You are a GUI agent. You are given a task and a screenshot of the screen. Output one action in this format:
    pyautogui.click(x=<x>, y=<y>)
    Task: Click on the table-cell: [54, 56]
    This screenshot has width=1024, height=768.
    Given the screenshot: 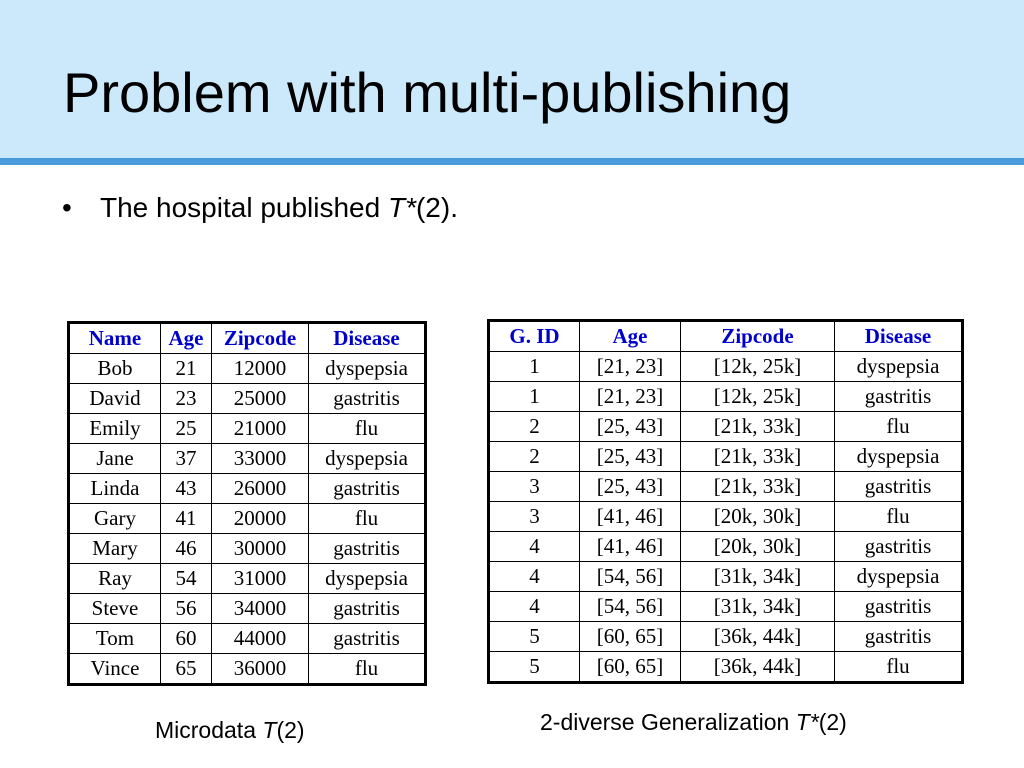 What is the action you would take?
    pyautogui.click(x=630, y=606)
    